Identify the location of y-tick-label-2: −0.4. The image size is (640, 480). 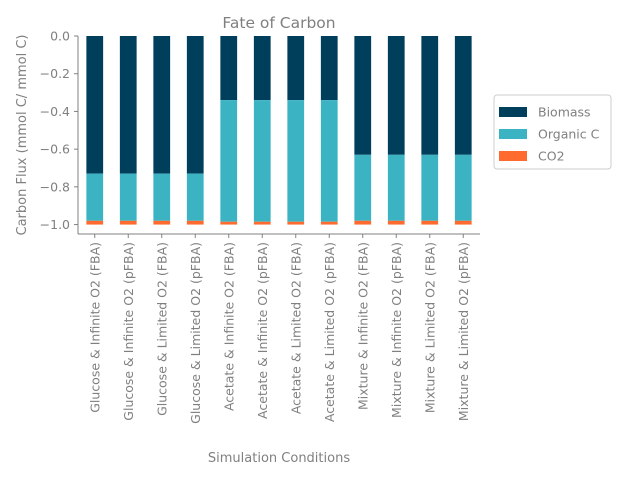
(55, 111).